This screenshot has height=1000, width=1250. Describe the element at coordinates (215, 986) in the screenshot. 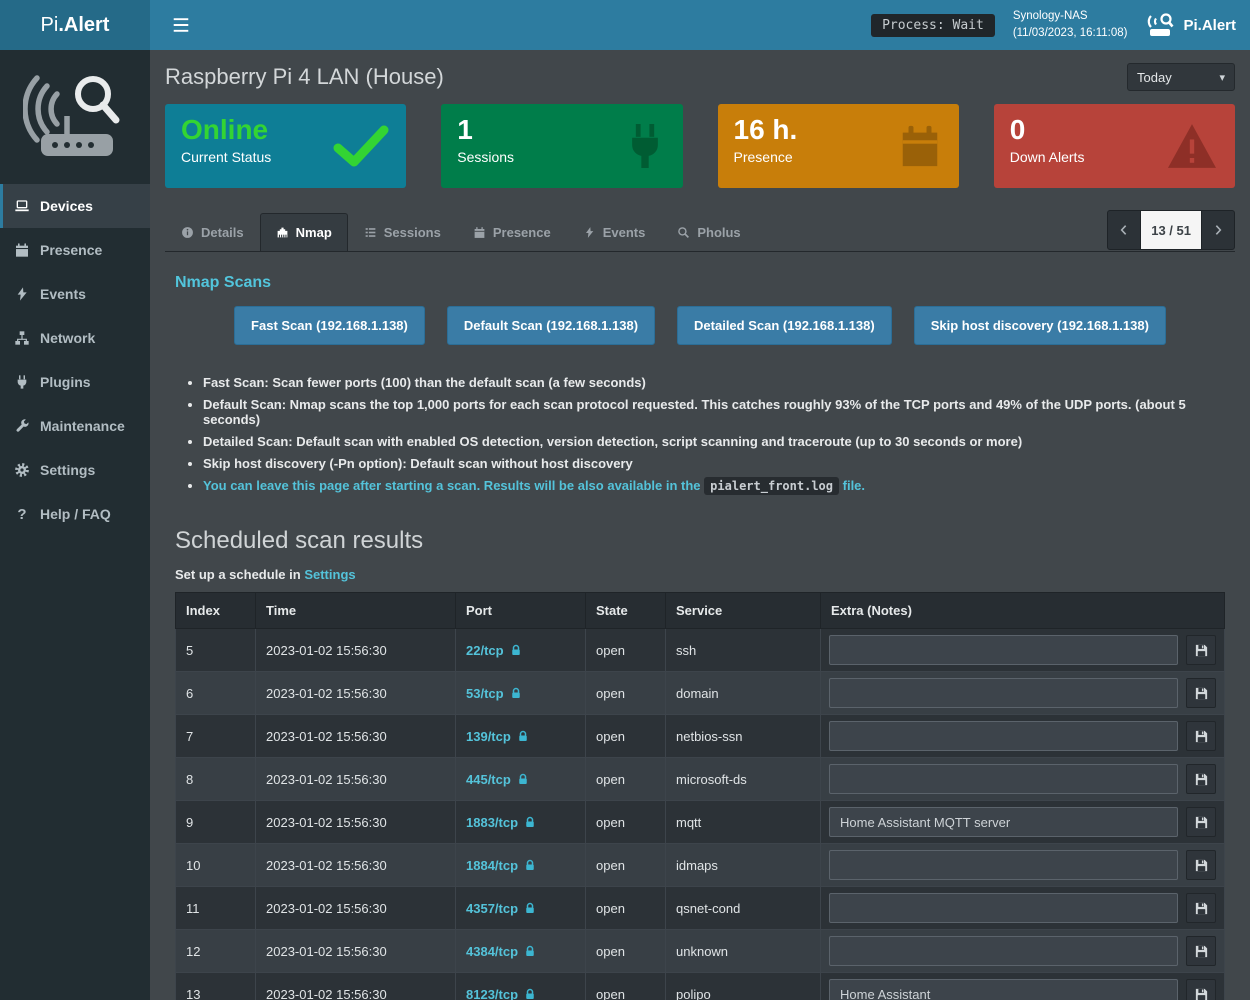

I see `cell-index: 13` at that location.